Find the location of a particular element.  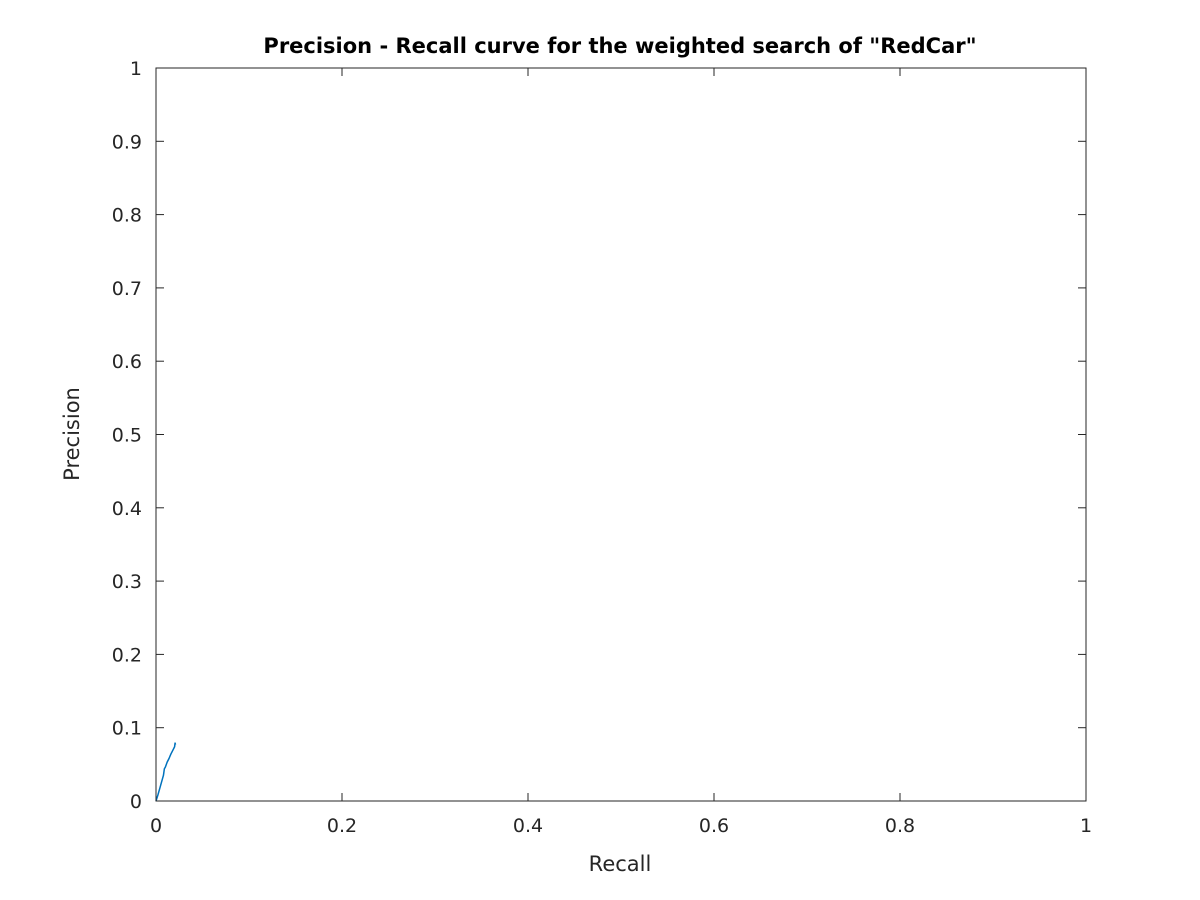

y-tick-label: 0 is located at coordinates (136, 802).